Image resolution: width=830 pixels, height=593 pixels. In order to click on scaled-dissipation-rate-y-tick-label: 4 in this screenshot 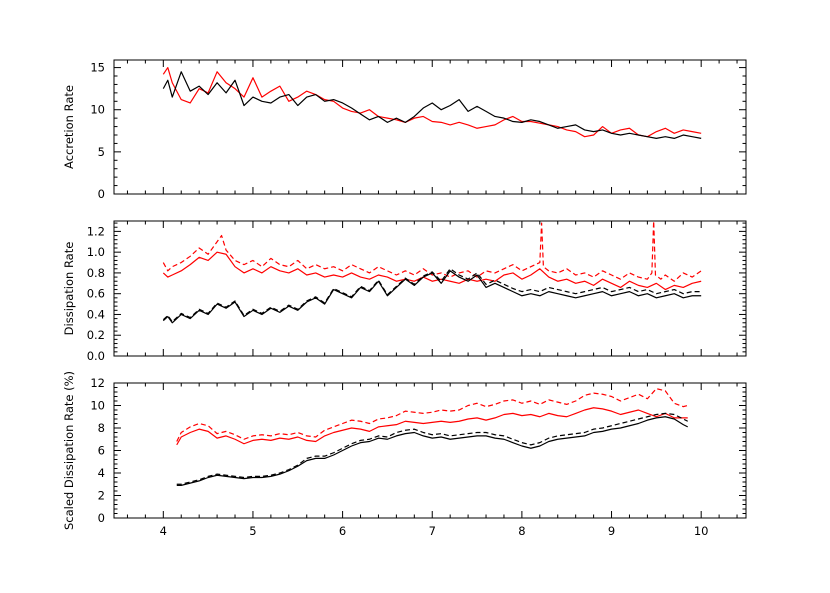, I will do `click(101, 473)`.